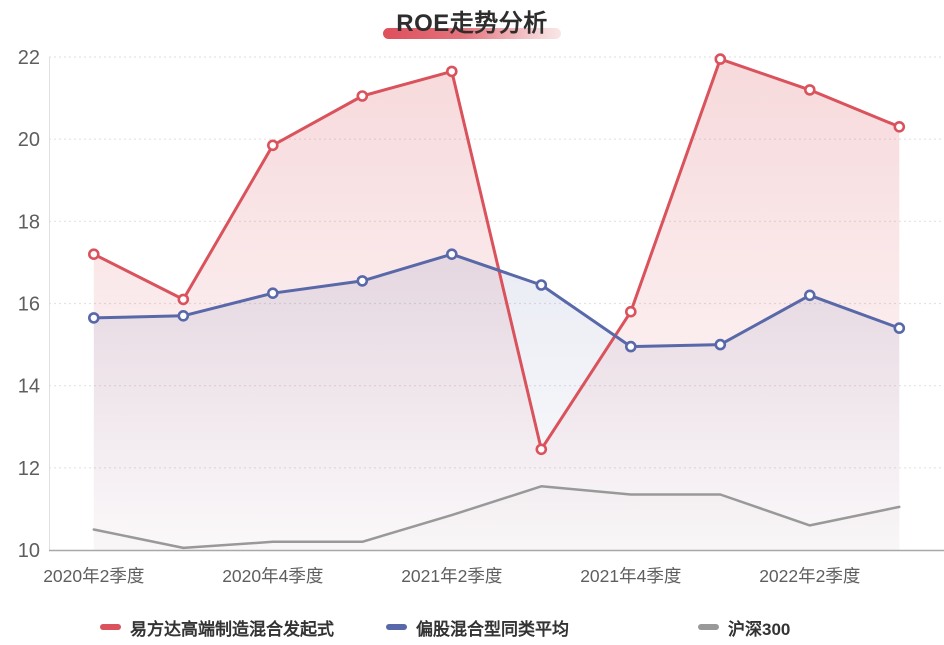 The height and width of the screenshot is (645, 944). What do you see at coordinates (29, 387) in the screenshot?
I see `y-tick-label-14: 14` at bounding box center [29, 387].